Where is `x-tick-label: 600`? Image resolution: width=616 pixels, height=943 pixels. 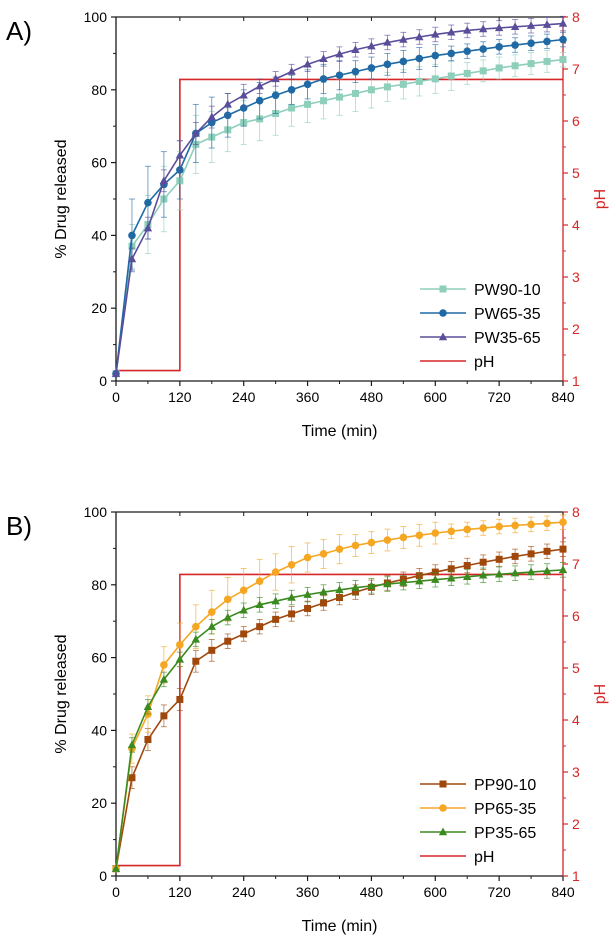 x-tick-label: 600 is located at coordinates (436, 397).